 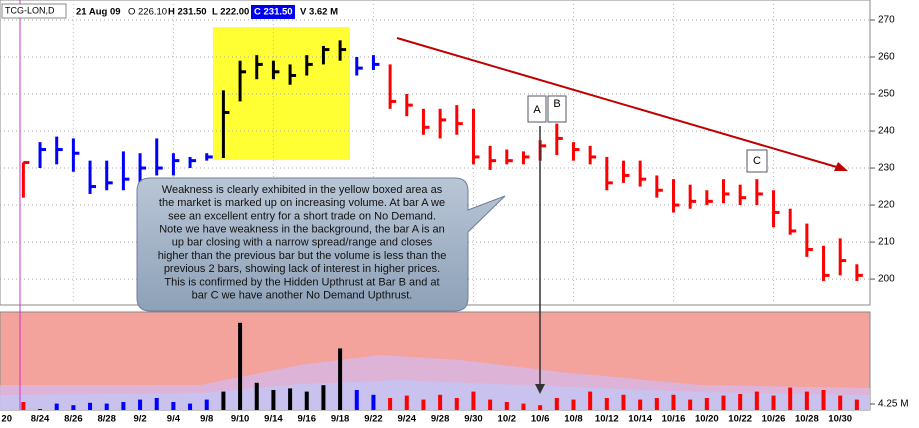 What do you see at coordinates (40, 419) in the screenshot?
I see `x-tick-label: 8/24` at bounding box center [40, 419].